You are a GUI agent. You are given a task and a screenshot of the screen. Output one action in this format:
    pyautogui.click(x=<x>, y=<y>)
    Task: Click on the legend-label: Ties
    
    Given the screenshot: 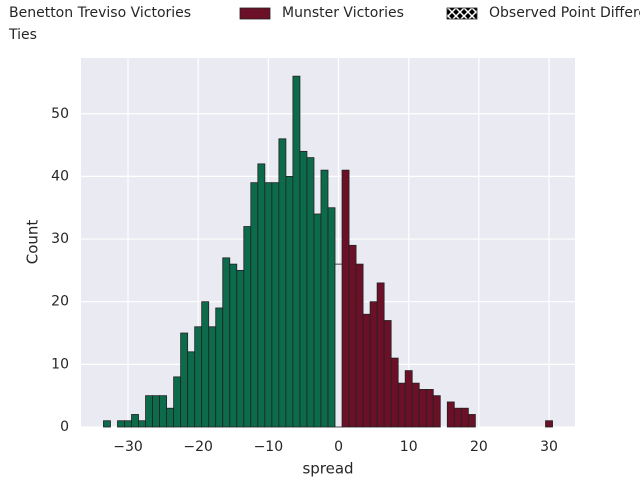 What is the action you would take?
    pyautogui.click(x=22, y=35)
    